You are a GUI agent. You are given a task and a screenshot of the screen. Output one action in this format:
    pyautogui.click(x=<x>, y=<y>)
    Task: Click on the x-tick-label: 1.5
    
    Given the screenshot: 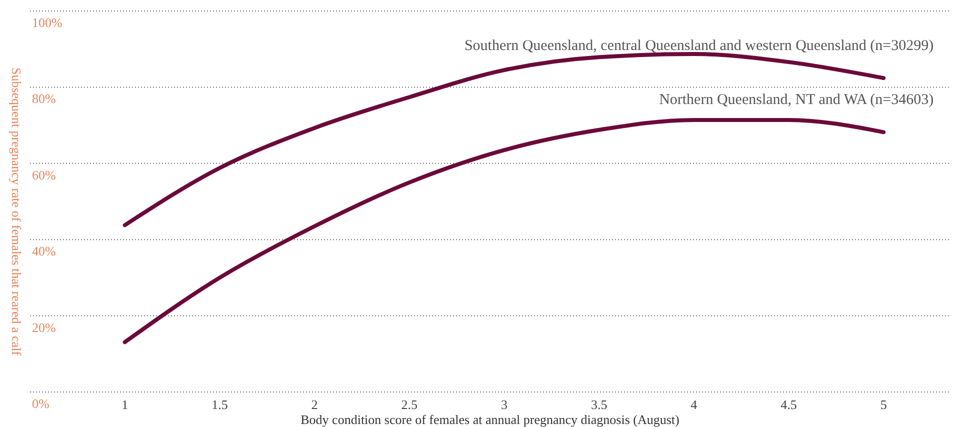 What is the action you would take?
    pyautogui.click(x=220, y=404)
    